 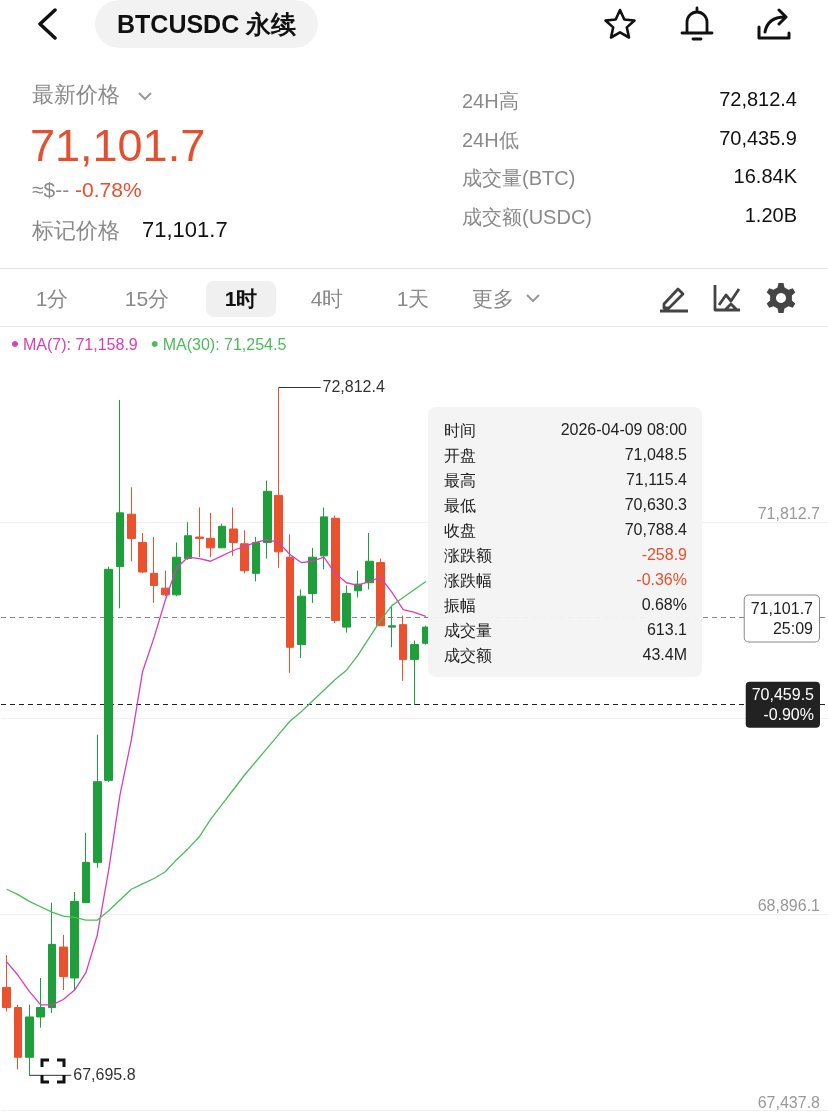 What do you see at coordinates (80, 344) in the screenshot?
I see `legend-label: MA(7): 71,158.9` at bounding box center [80, 344].